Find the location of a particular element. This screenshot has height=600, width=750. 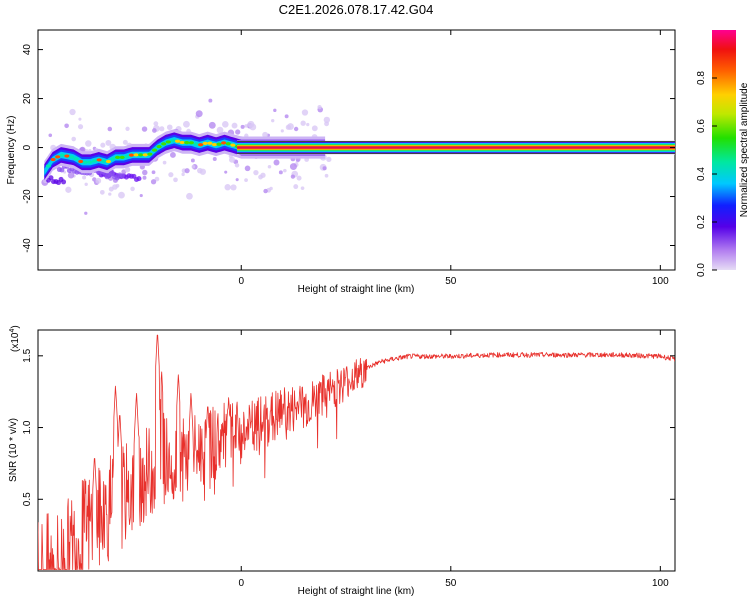

colorbar-tick-label: 0.4 is located at coordinates (701, 174).